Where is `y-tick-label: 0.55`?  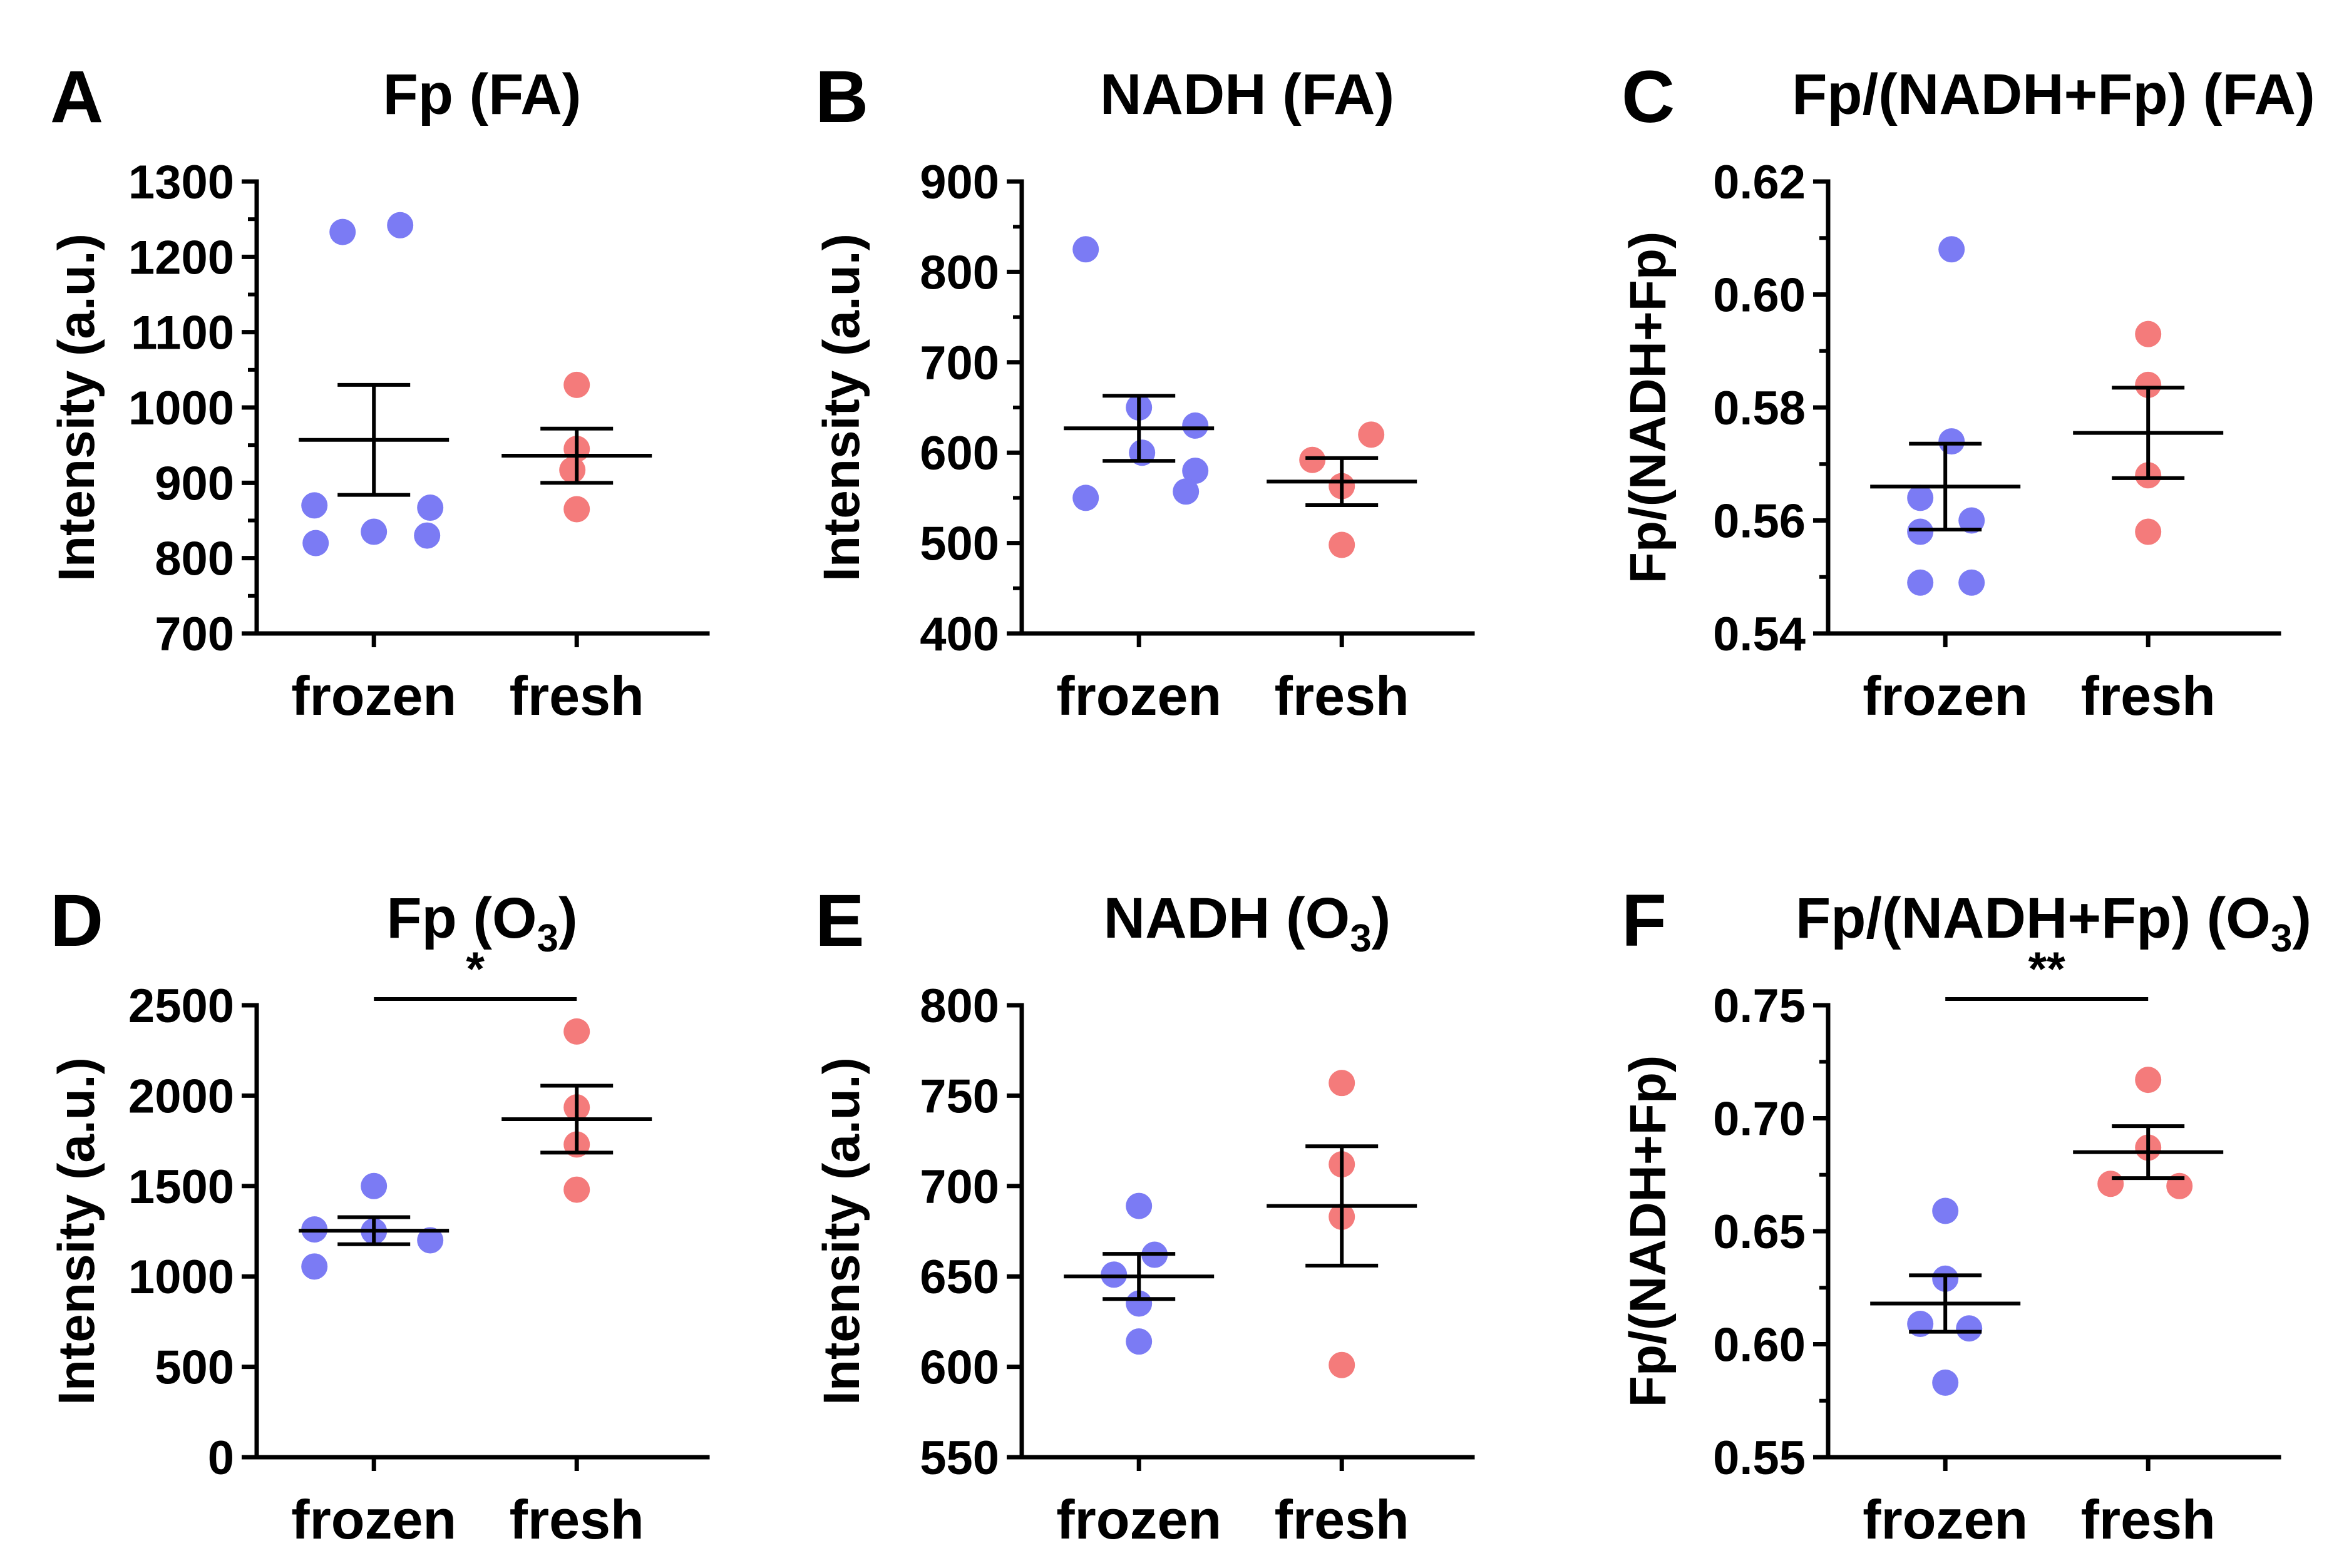 y-tick-label: 0.55 is located at coordinates (1759, 1458).